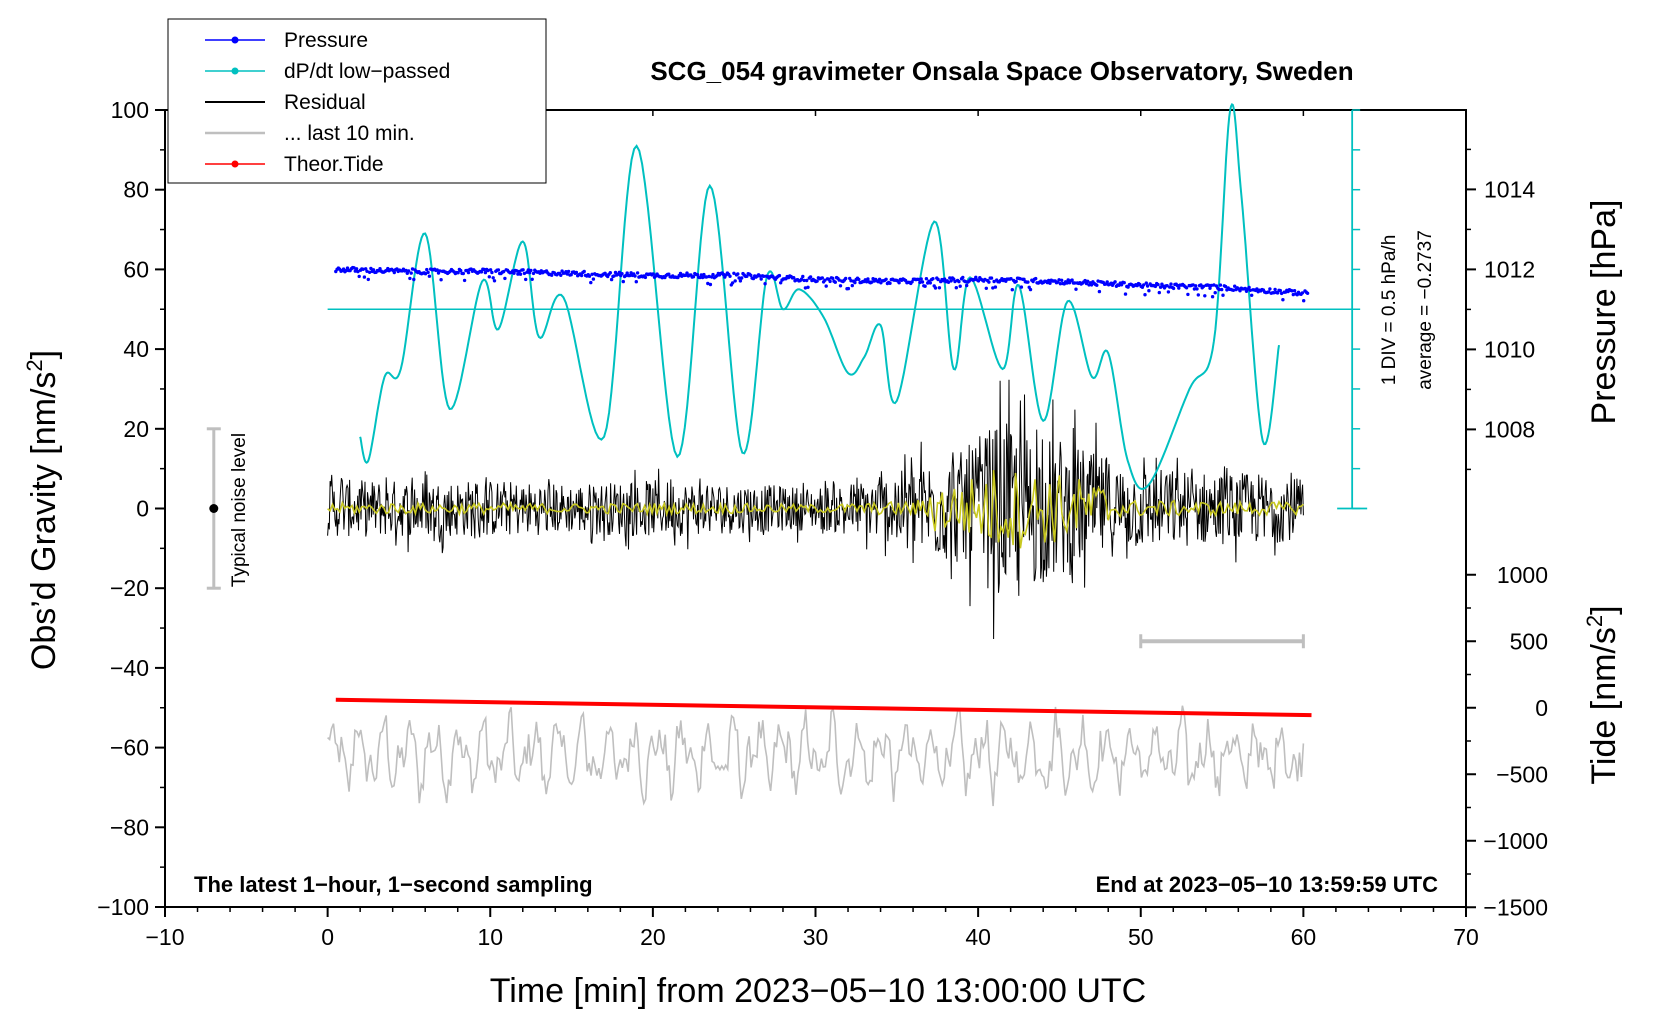  What do you see at coordinates (490, 937) in the screenshot?
I see `x-tick-label: 10` at bounding box center [490, 937].